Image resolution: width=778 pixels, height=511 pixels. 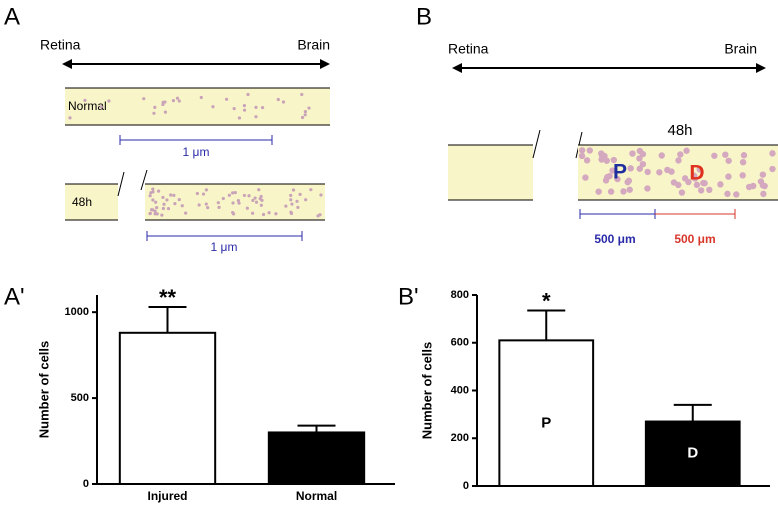 I want to click on nerve-stump, so click(x=91, y=202).